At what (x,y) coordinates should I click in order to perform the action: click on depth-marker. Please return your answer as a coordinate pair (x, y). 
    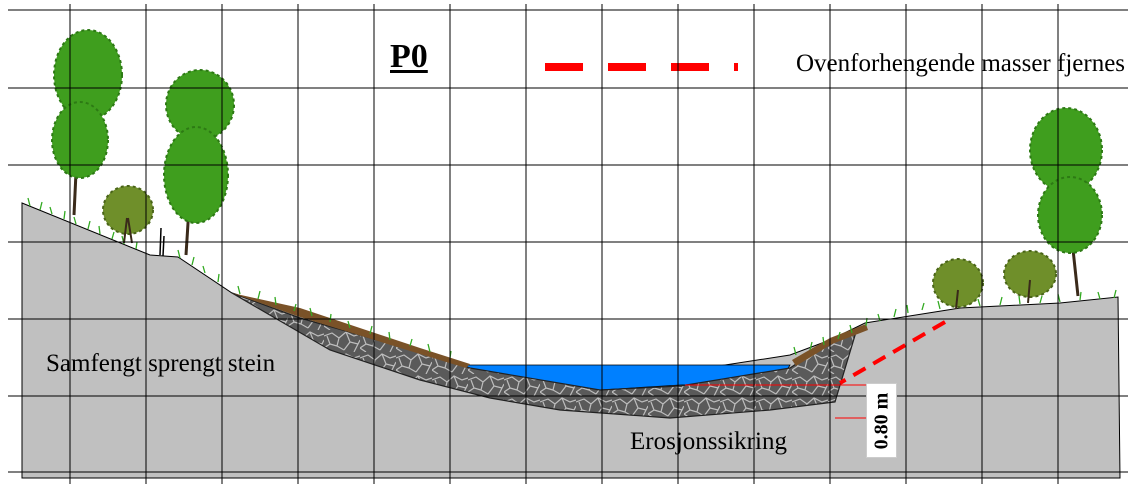
    Looking at the image, I should click on (775, 401).